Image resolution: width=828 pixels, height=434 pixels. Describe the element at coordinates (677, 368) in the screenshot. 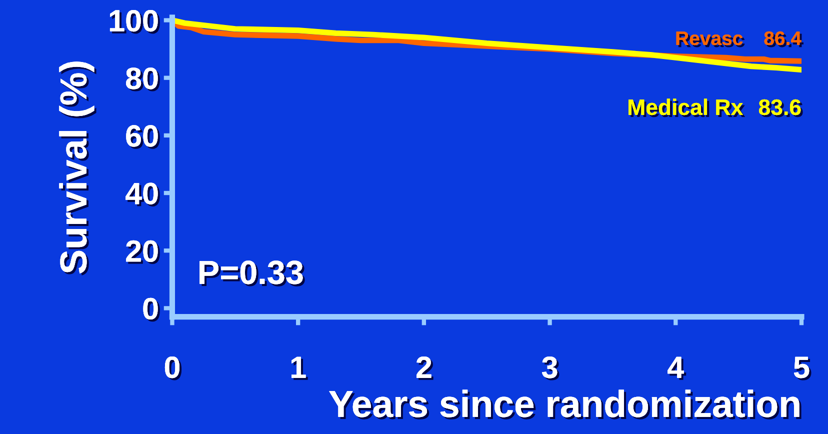

I see `x-tick-label: 4` at that location.